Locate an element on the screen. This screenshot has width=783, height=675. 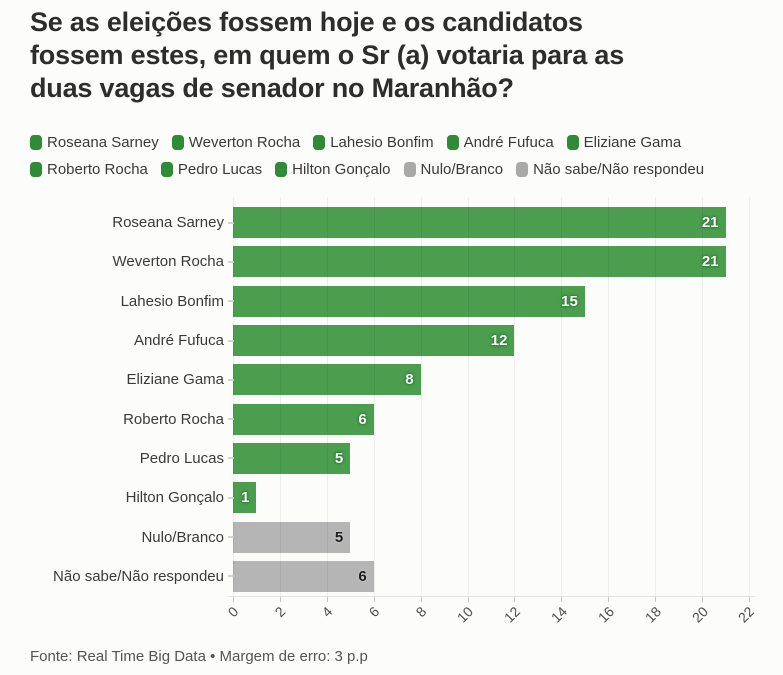
category-label-row: Pedro Lucas is located at coordinates (117, 458).